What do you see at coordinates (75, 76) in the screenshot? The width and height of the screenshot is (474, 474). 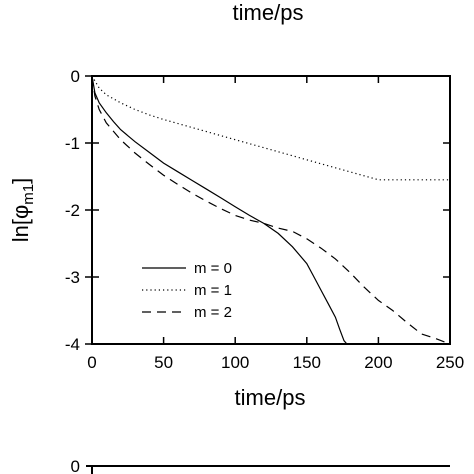 I see `y-tick-label: 0` at bounding box center [75, 76].